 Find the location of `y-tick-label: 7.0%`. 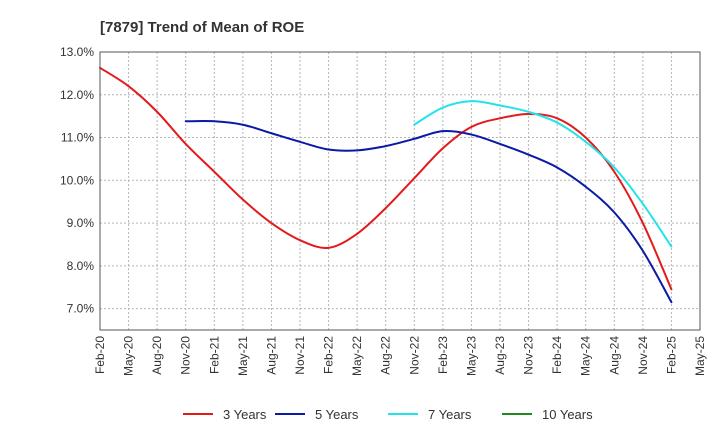

y-tick-label: 7.0% is located at coordinates (81, 309).